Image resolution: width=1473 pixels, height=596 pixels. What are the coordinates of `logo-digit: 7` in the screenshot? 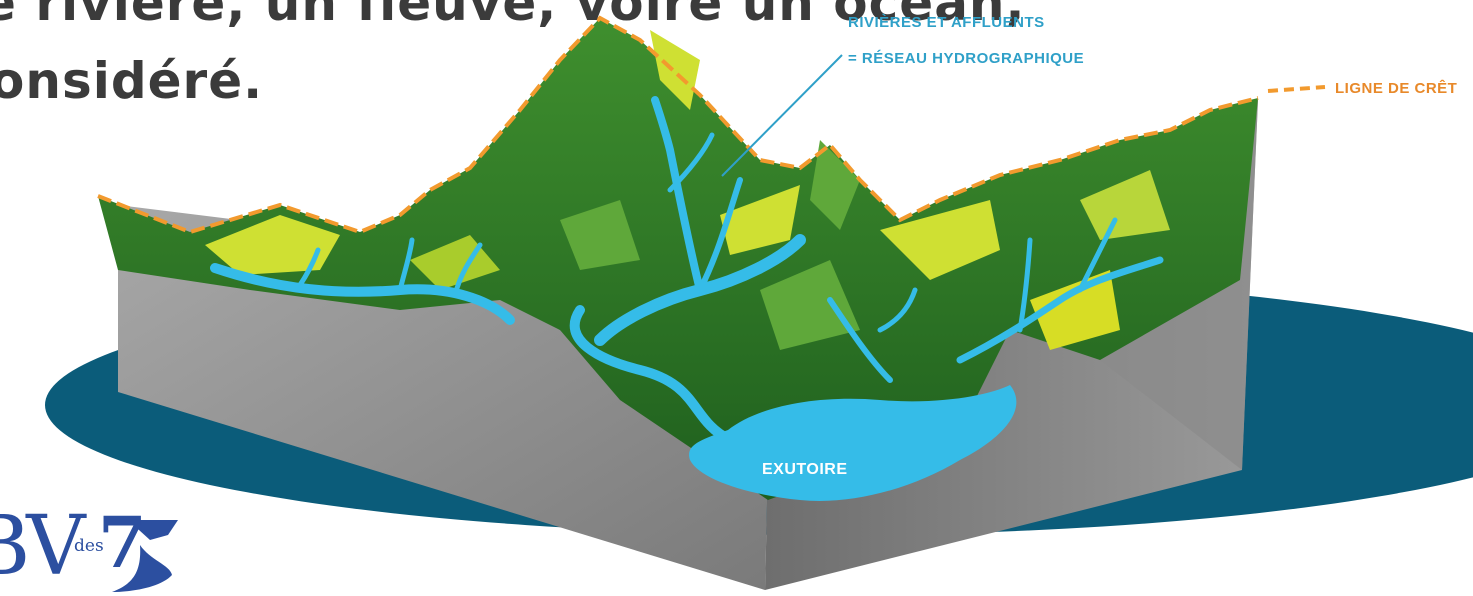 It's located at (122, 542).